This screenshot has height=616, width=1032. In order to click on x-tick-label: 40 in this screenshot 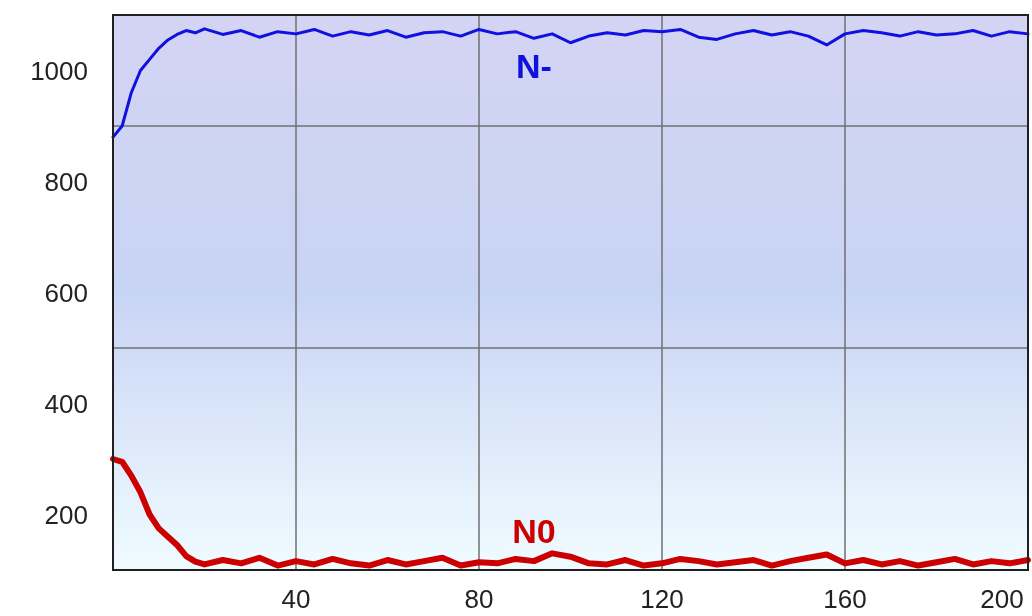, I will do `click(296, 599)`.